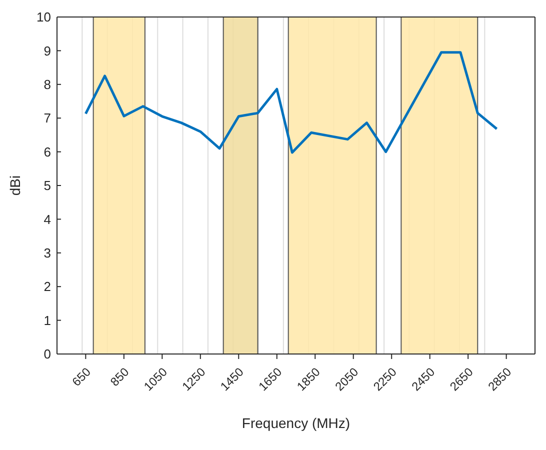 Image resolution: width=546 pixels, height=450 pixels. Describe the element at coordinates (47, 354) in the screenshot. I see `y-tick-label: 0` at that location.